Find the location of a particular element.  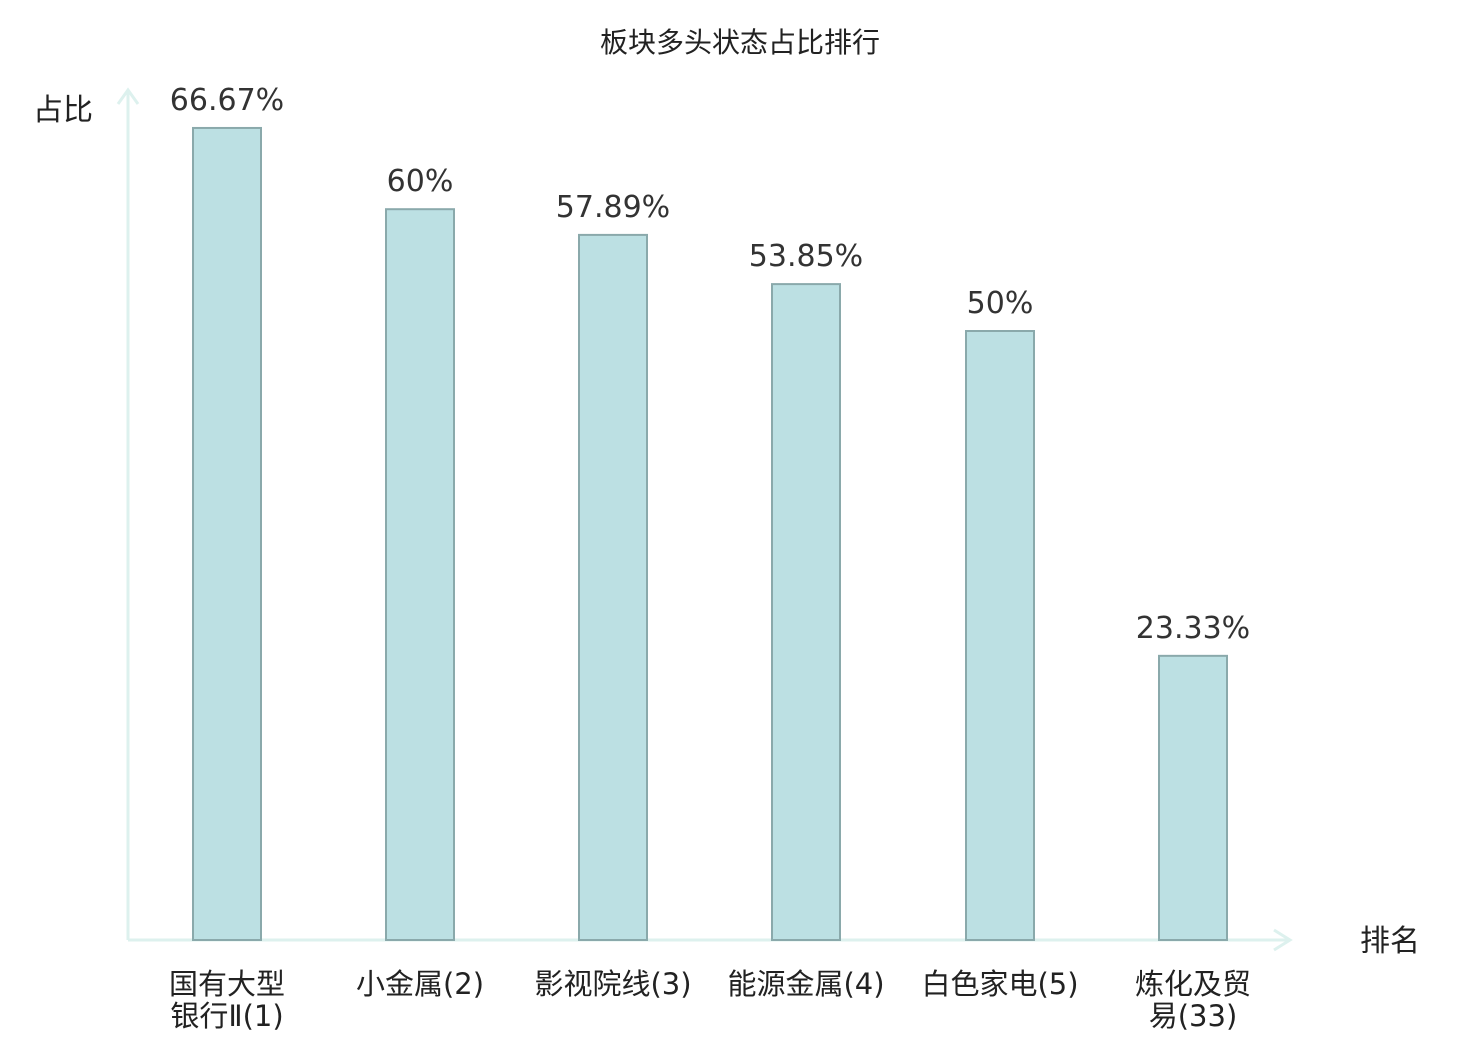

value-label-6: 23.33% is located at coordinates (1193, 628).